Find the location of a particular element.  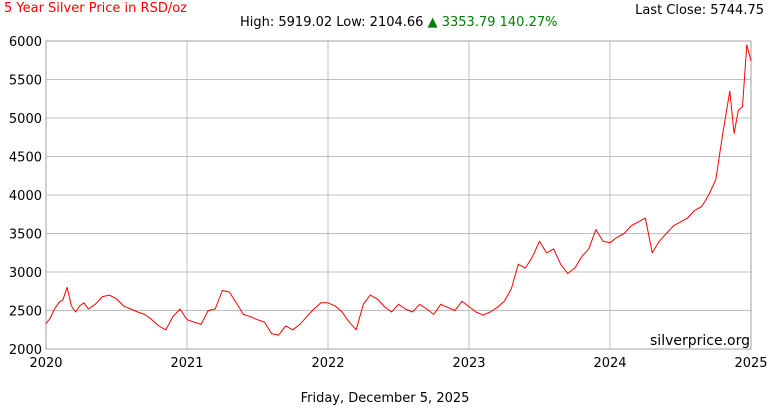

y-tick-label: 4000 is located at coordinates (25, 196).